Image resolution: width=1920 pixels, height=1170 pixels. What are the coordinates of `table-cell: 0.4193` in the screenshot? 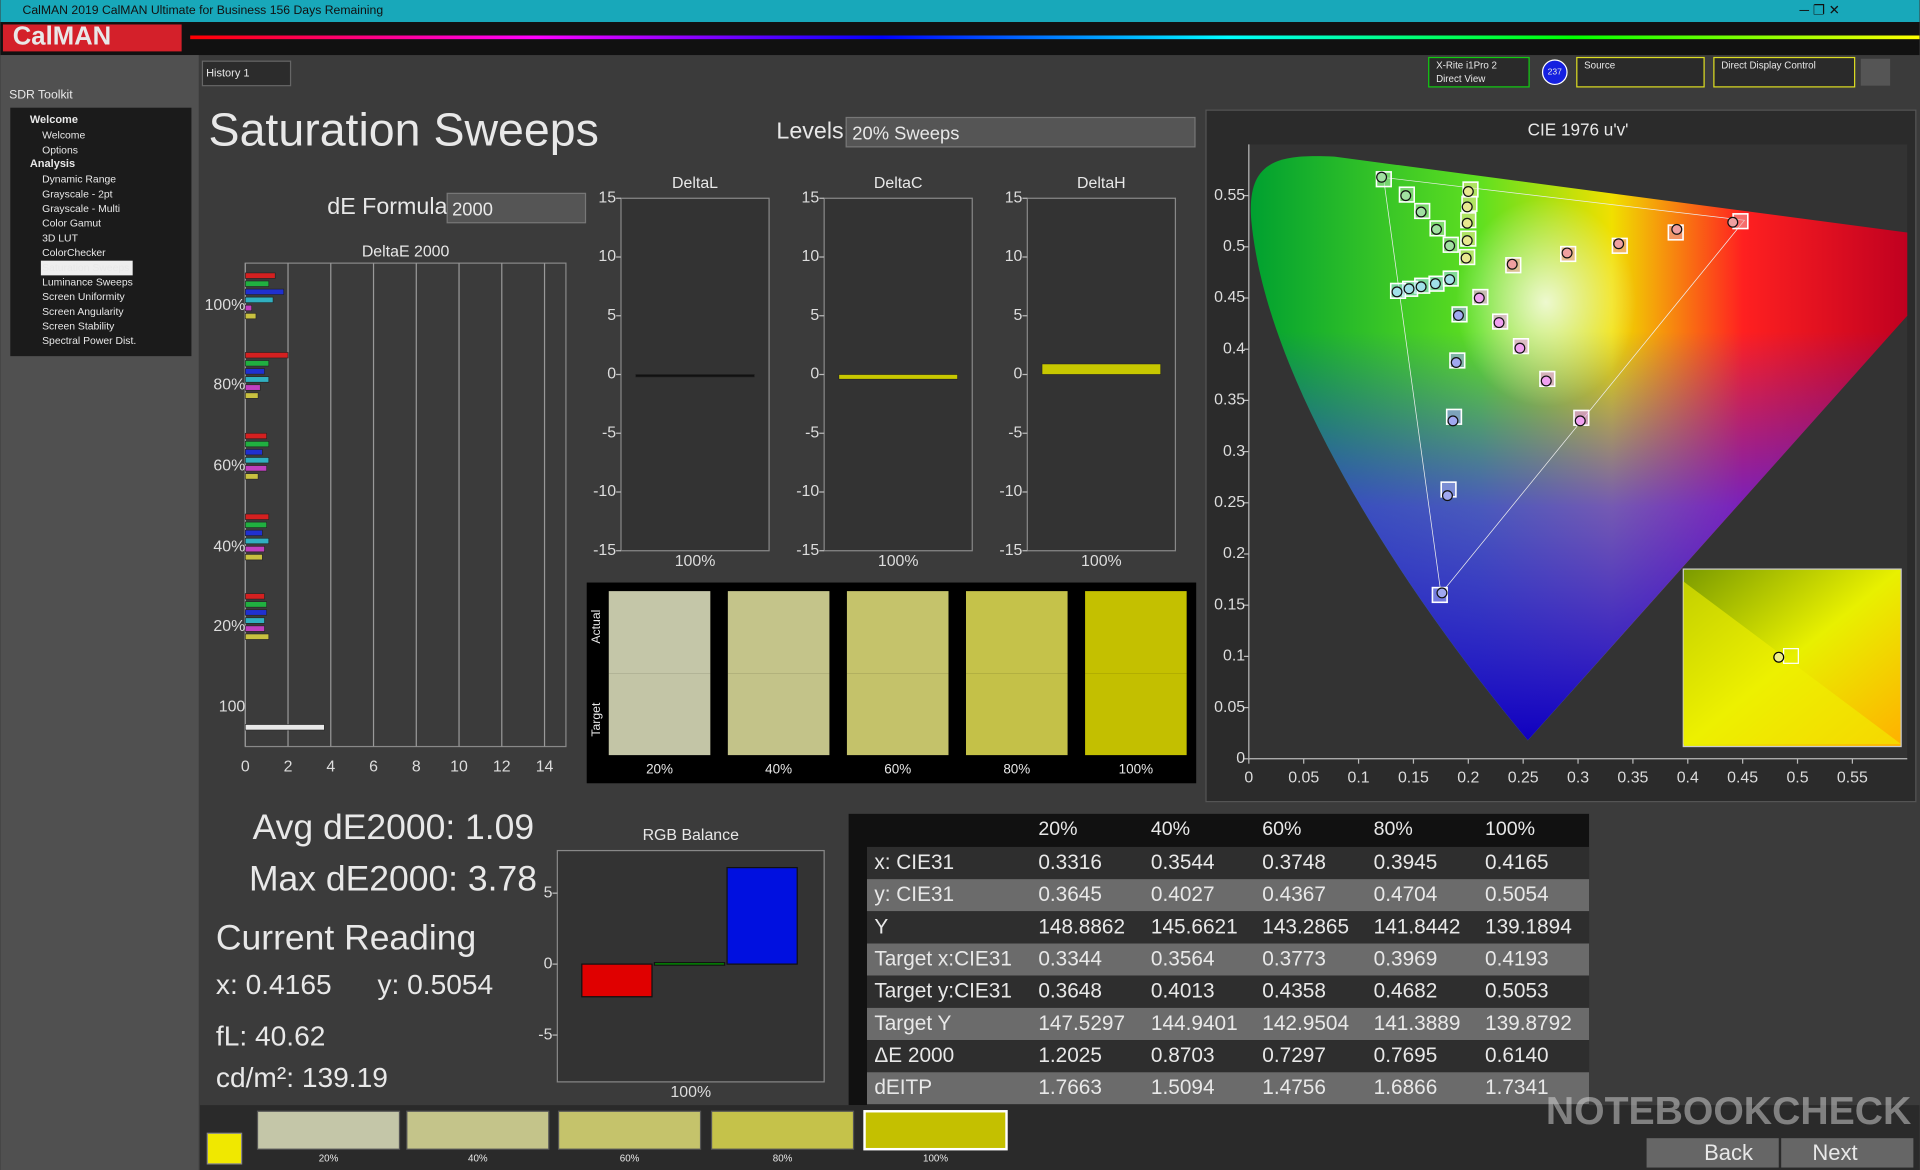 It's located at (1517, 958).